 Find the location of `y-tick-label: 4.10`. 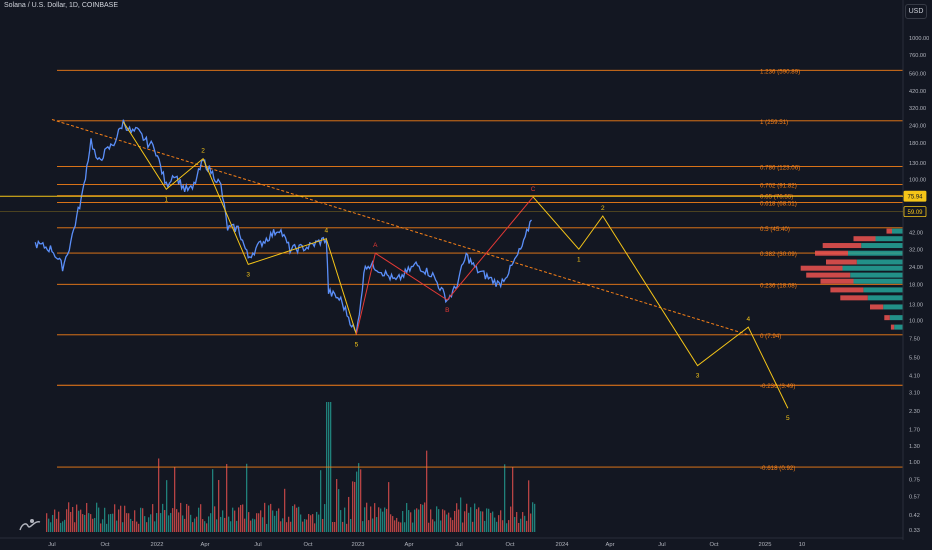

y-tick-label: 4.10 is located at coordinates (914, 376).